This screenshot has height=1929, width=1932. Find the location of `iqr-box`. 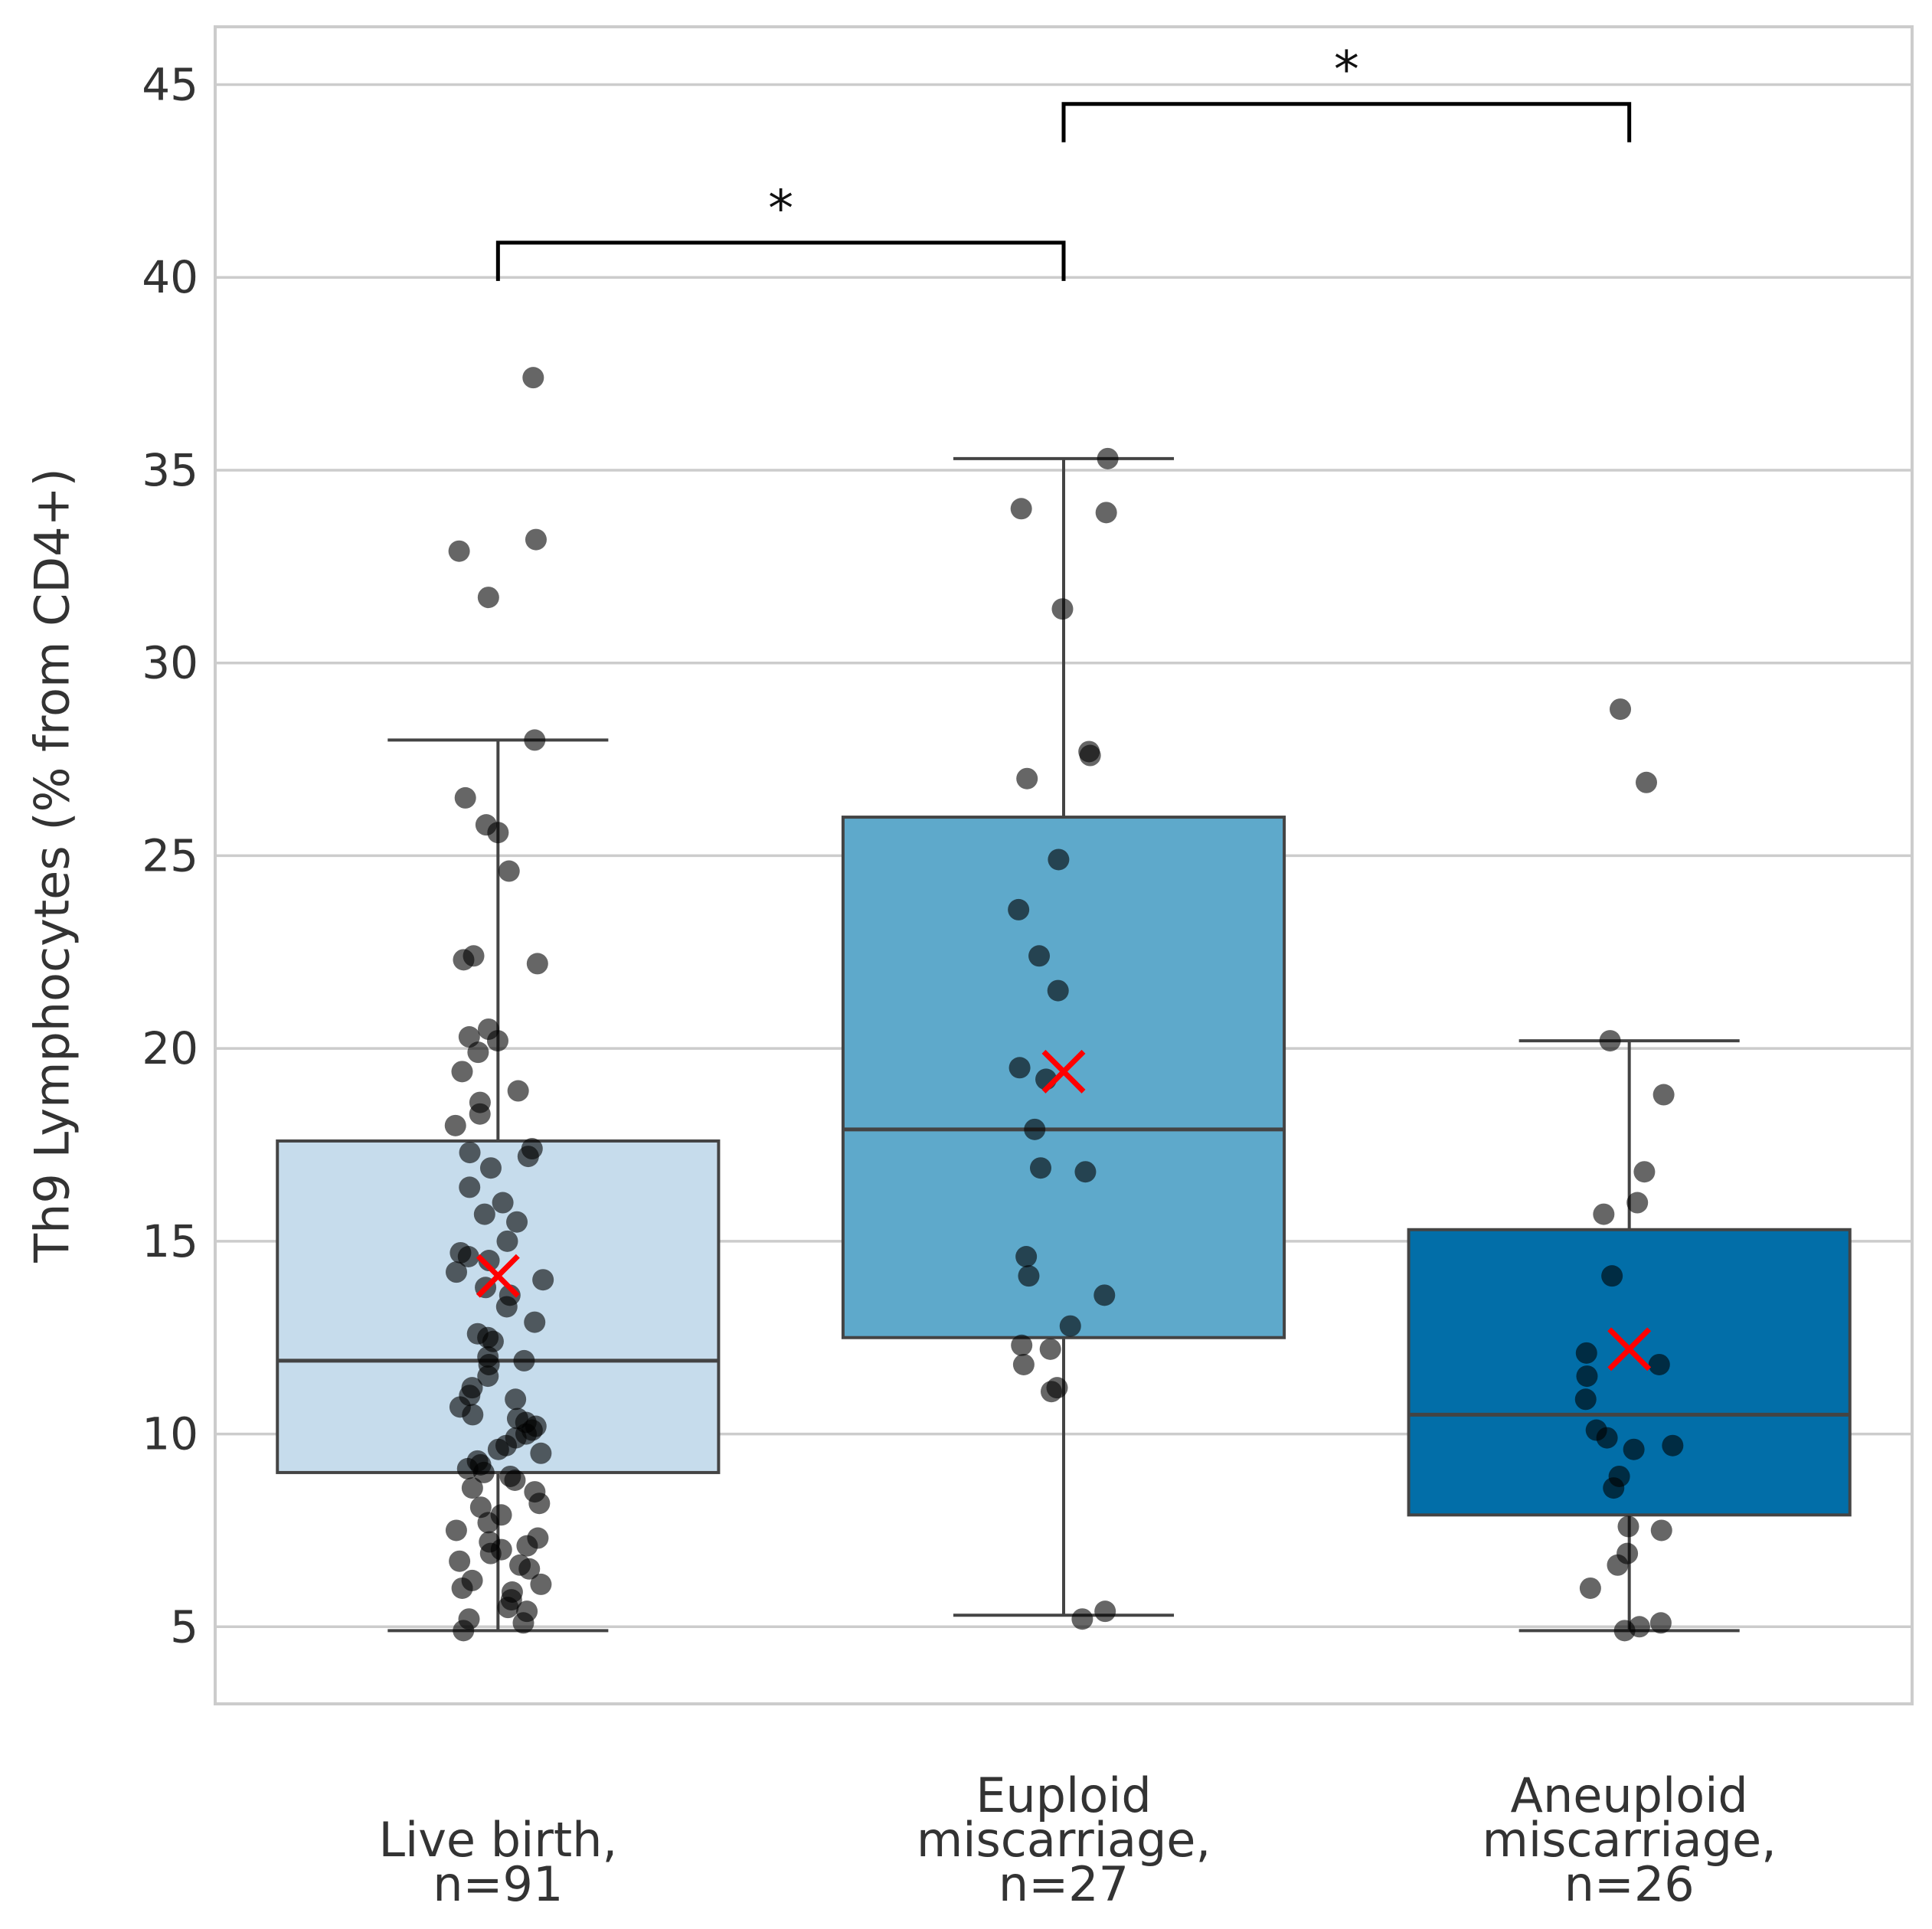

iqr-box is located at coordinates (1063, 1077).